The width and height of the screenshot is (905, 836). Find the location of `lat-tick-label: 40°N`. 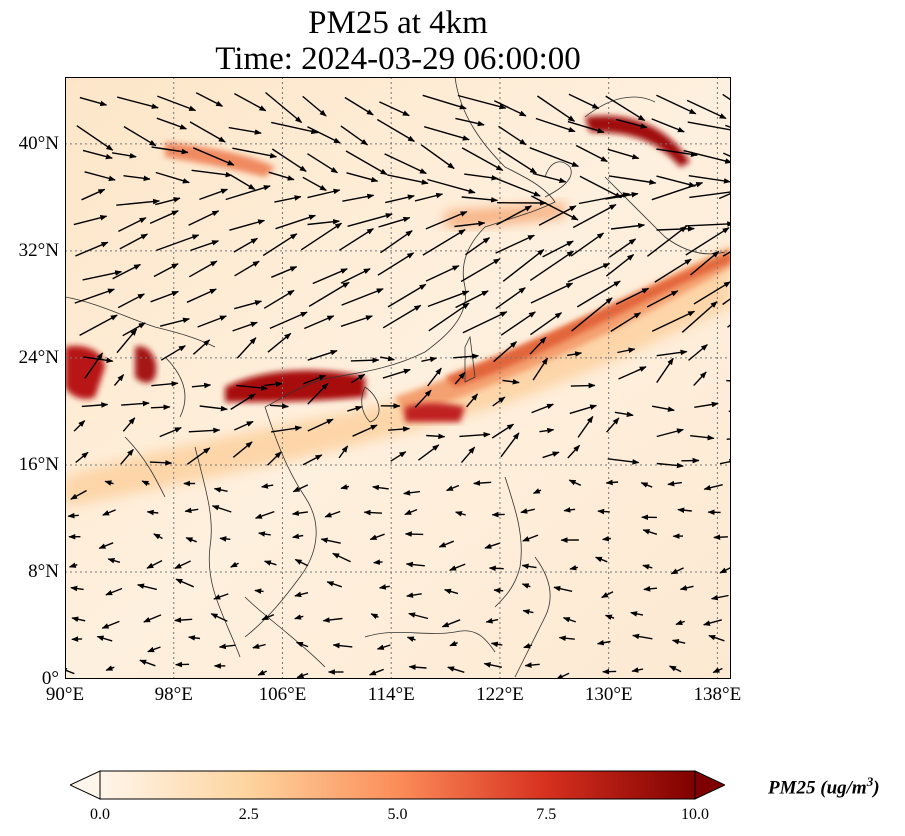

lat-tick-label: 40°N is located at coordinates (38, 143).